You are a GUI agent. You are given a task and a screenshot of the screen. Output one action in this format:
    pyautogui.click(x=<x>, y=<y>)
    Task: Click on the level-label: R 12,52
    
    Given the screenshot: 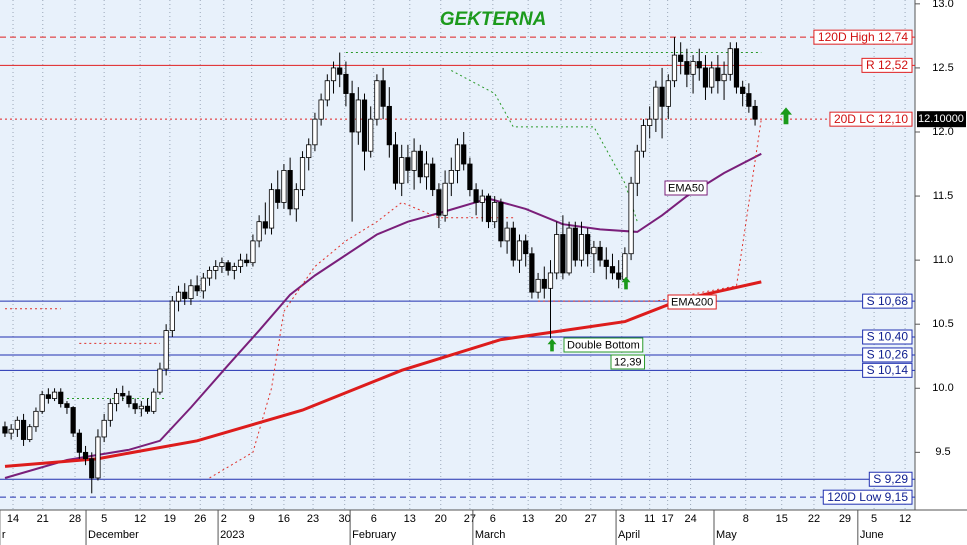 What is the action you would take?
    pyautogui.click(x=887, y=65)
    